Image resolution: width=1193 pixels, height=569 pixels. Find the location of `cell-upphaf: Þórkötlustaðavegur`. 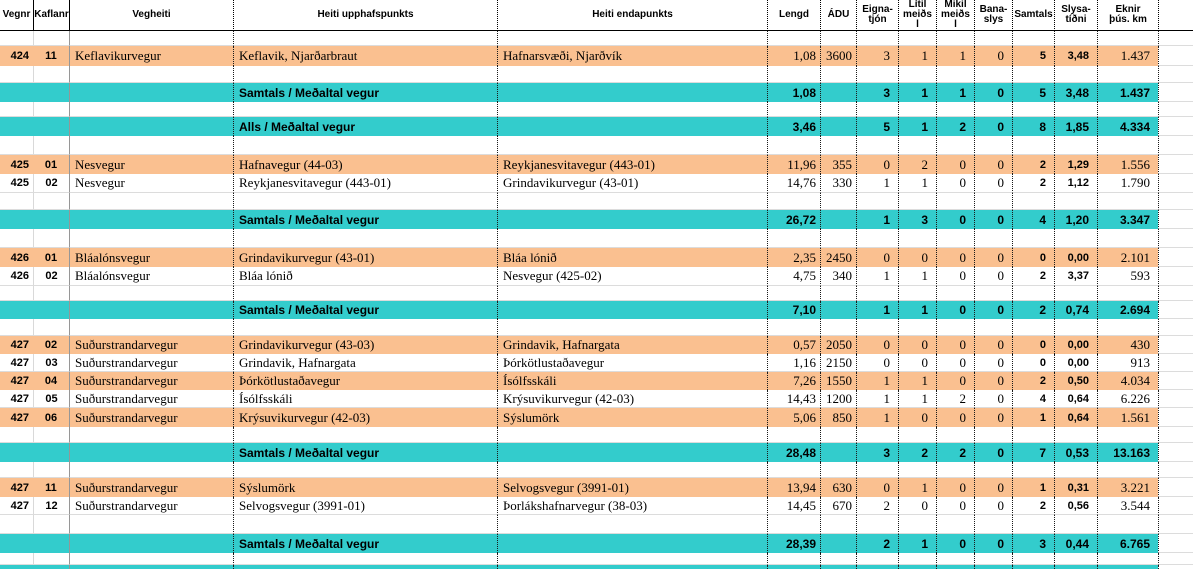

cell-upphaf: Þórkötlustaðavegur is located at coordinates (365, 381).